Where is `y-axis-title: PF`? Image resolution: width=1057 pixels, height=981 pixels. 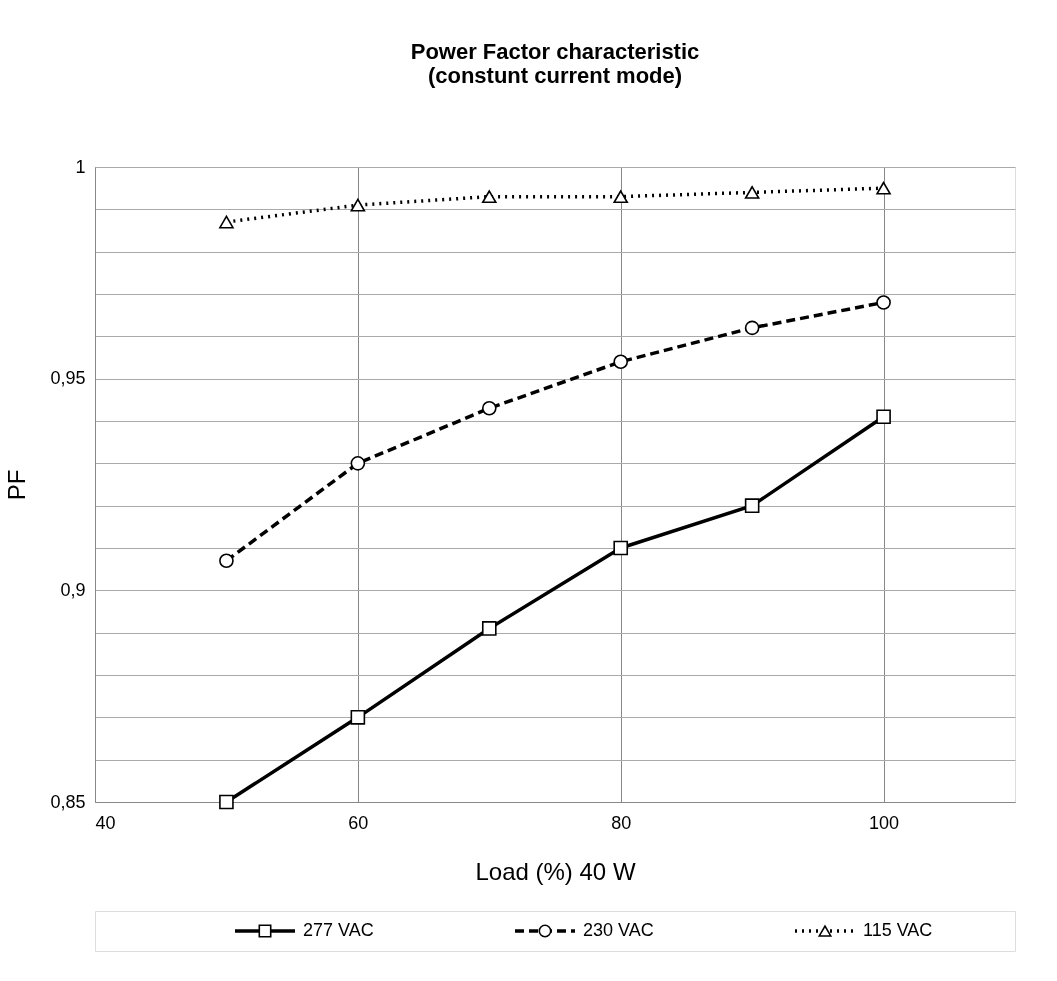 y-axis-title: PF is located at coordinates (17, 485).